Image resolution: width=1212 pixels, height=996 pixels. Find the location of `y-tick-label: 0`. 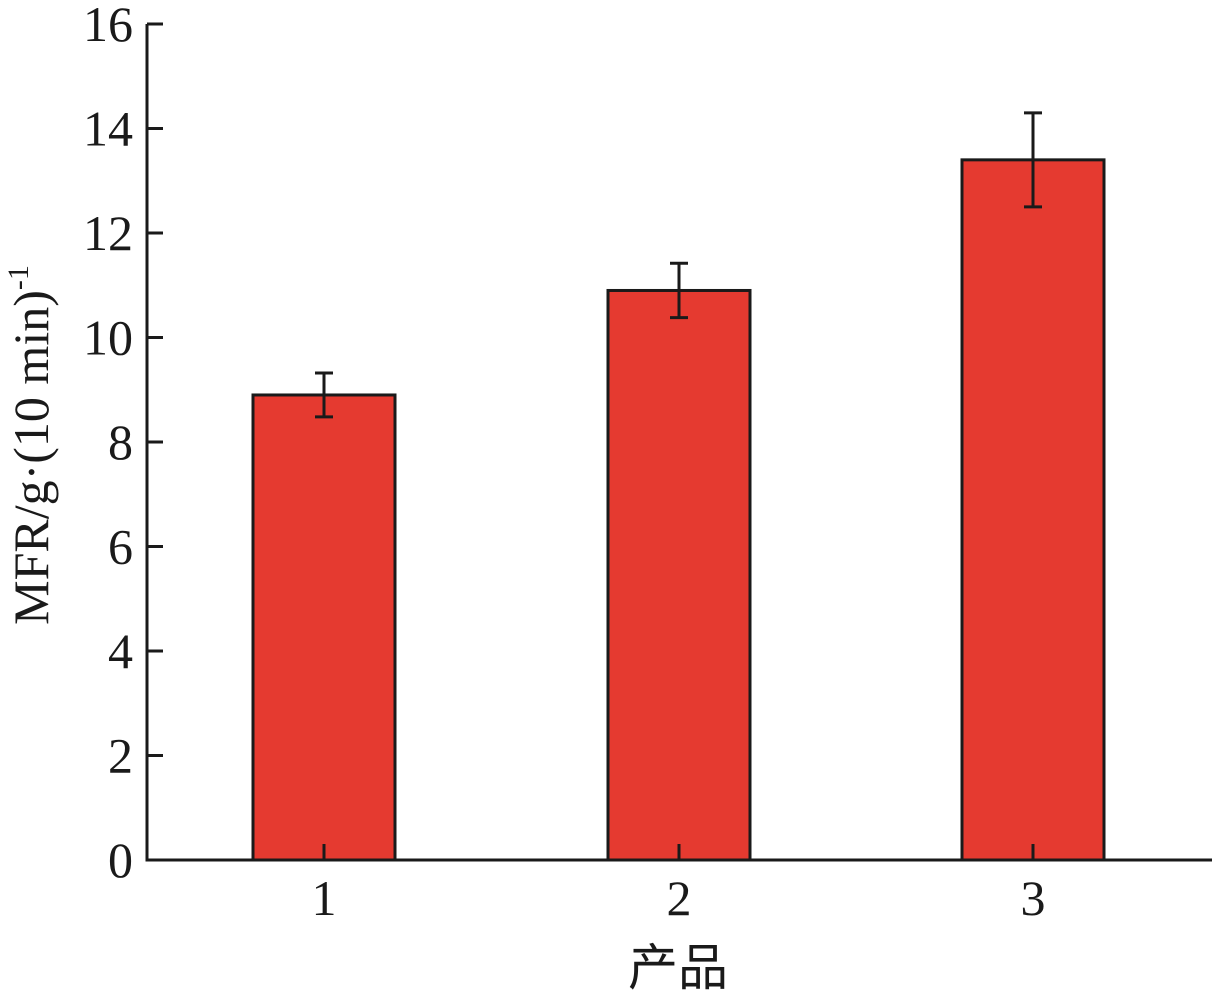

y-tick-label: 0 is located at coordinates (120, 860).